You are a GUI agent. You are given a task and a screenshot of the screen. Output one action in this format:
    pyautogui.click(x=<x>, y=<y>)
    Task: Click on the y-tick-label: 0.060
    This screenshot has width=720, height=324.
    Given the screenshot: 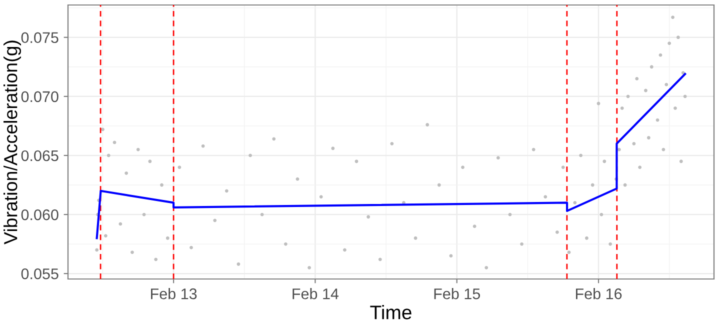 What is the action you would take?
    pyautogui.click(x=39, y=214)
    